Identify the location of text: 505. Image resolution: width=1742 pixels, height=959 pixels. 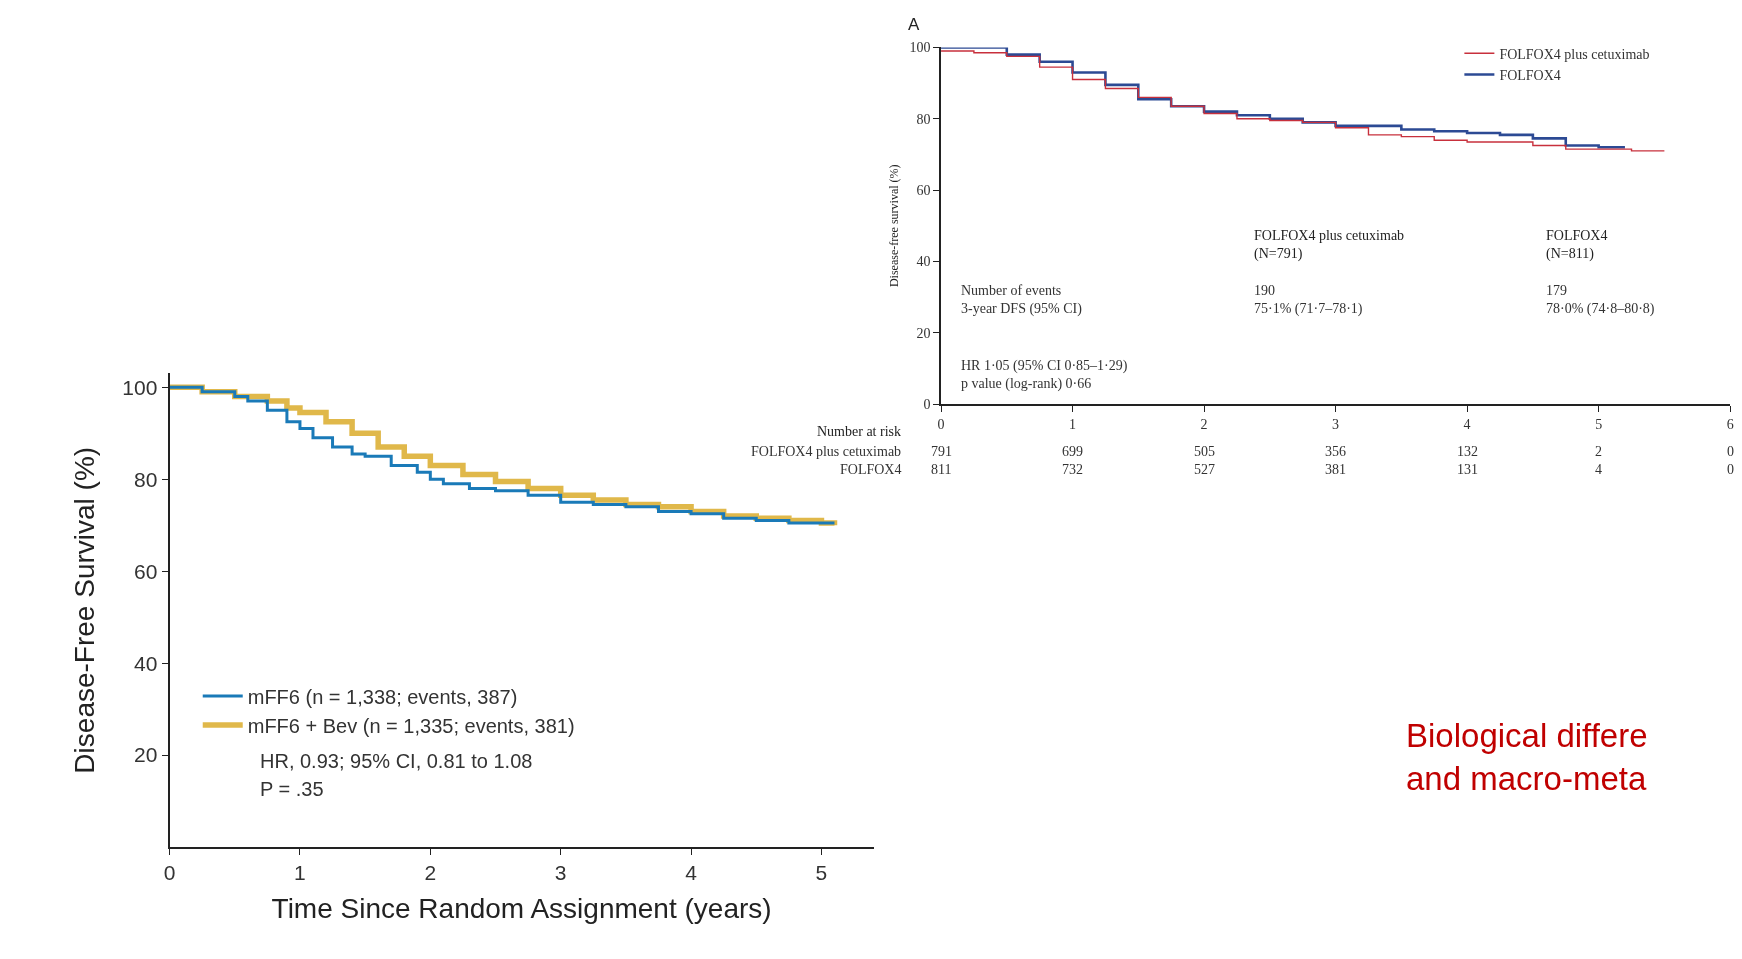
(1204, 451).